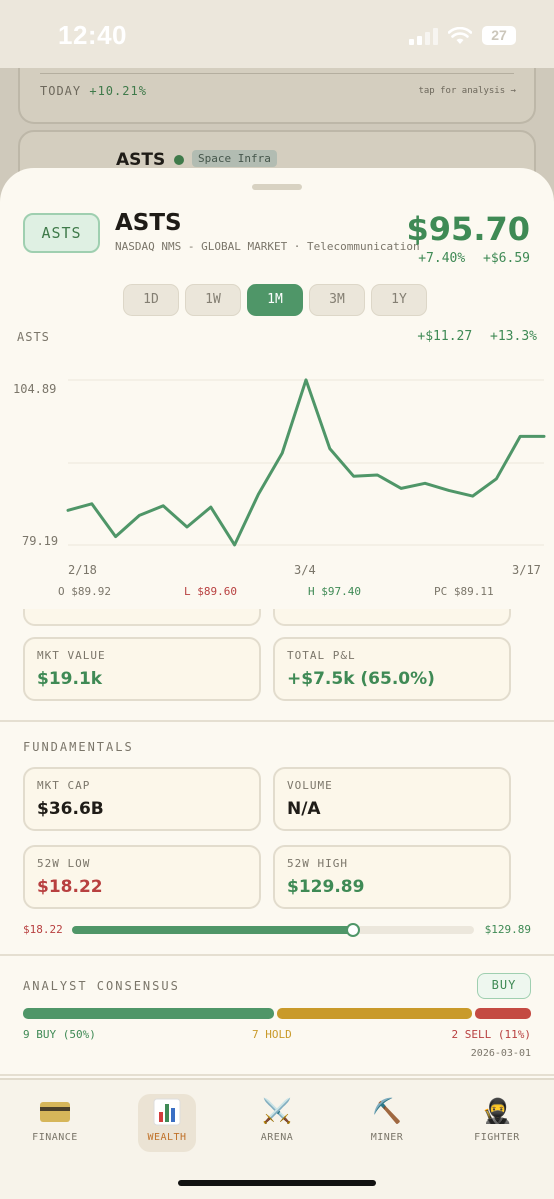 The width and height of the screenshot is (554, 1199). What do you see at coordinates (141, 160) in the screenshot?
I see `background-ticker: ASTS` at bounding box center [141, 160].